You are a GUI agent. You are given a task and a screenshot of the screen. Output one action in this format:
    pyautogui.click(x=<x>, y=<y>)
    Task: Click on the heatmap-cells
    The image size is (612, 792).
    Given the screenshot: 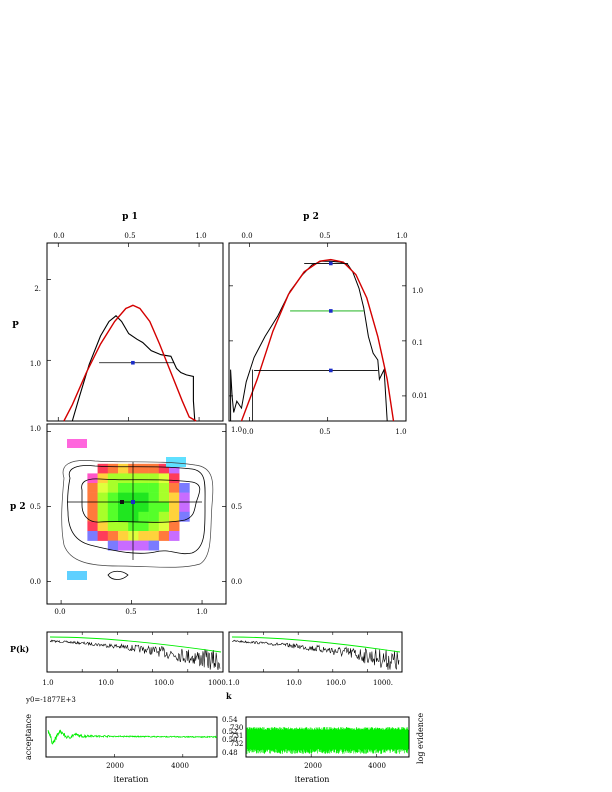 What is the action you would take?
    pyautogui.click(x=128, y=509)
    